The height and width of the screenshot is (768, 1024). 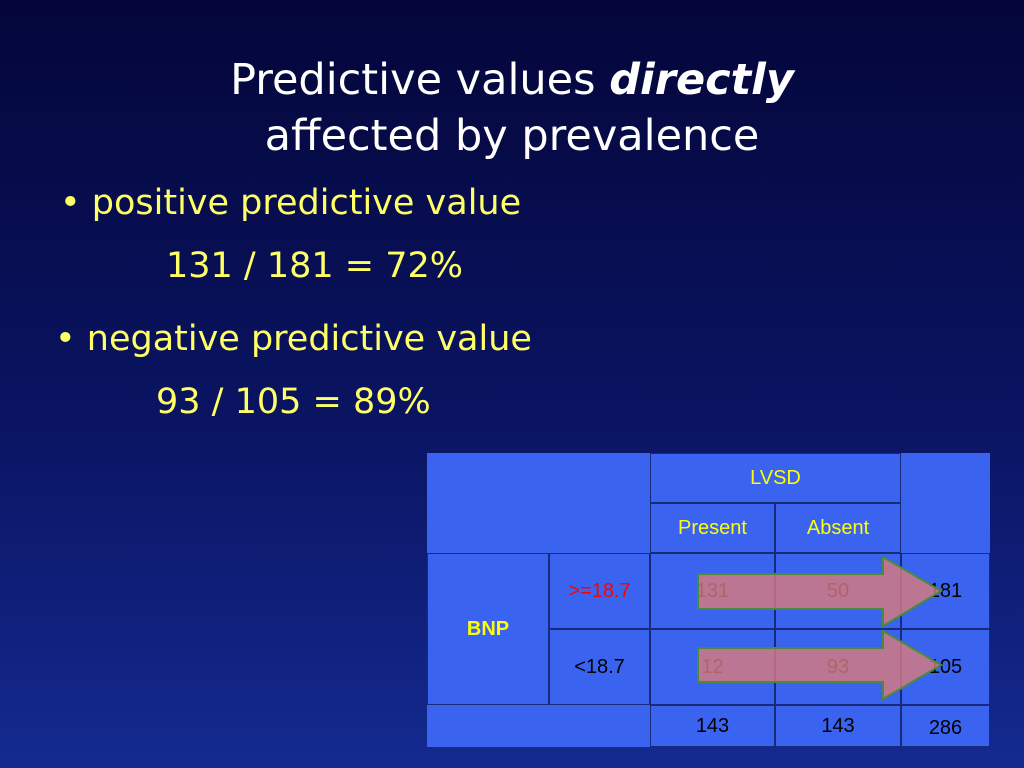 What do you see at coordinates (838, 528) in the screenshot?
I see `column-header-absent: Absent` at bounding box center [838, 528].